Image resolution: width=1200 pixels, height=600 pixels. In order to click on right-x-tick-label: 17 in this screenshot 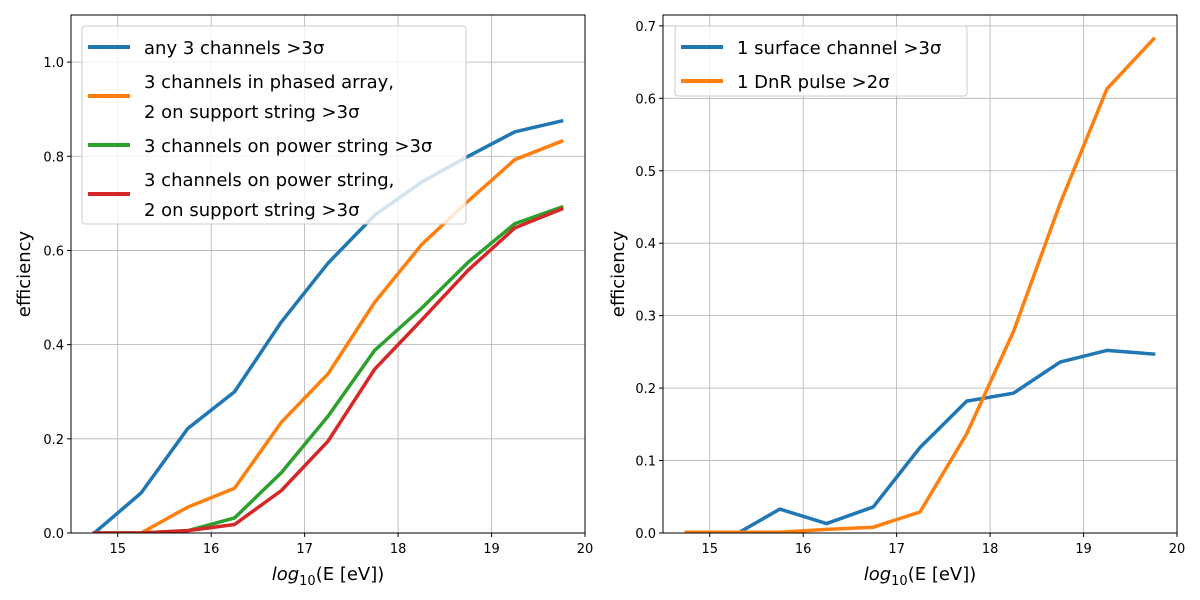, I will do `click(896, 549)`.